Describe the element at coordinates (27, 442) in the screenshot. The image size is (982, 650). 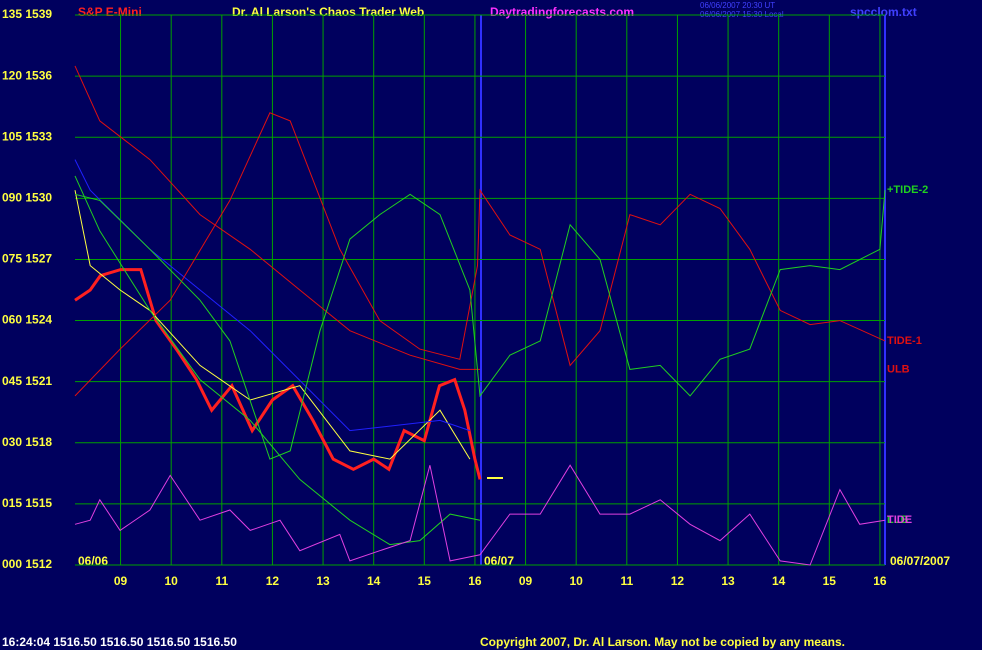
I see `y-tick-label: 030 1518` at that location.